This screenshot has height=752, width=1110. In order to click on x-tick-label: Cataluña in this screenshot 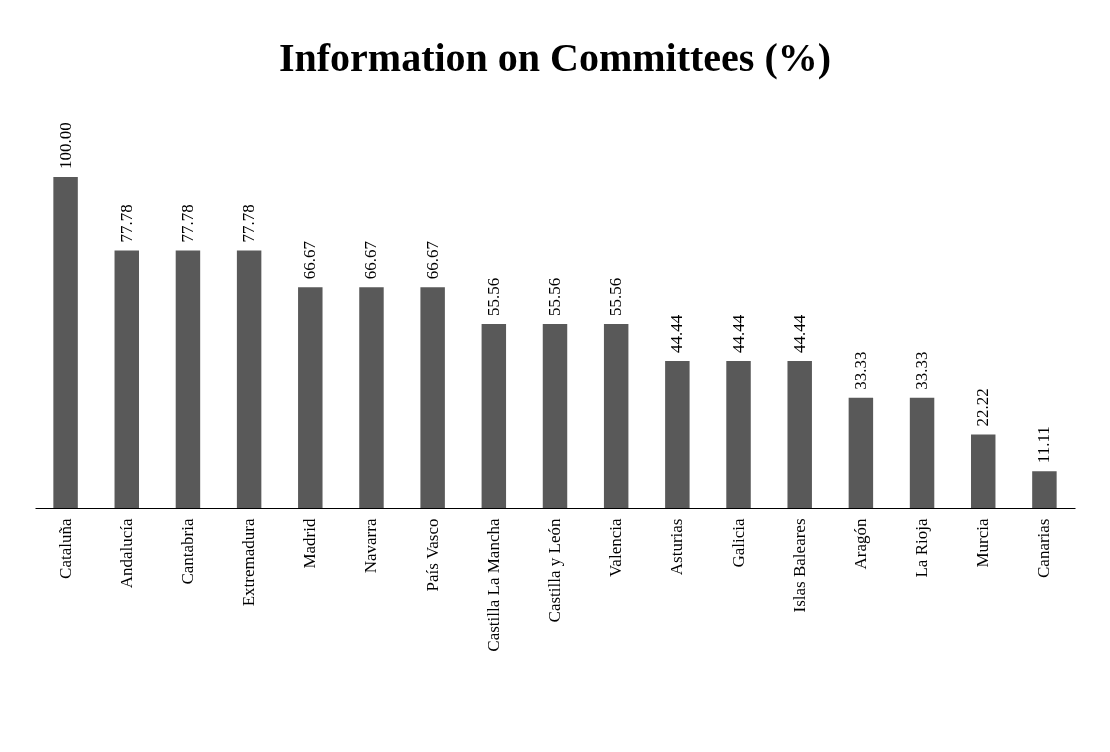, I will do `click(65, 548)`.